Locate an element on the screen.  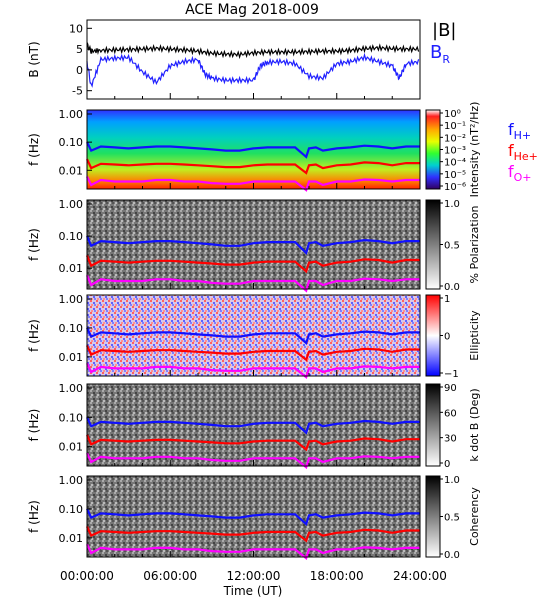
colorbar-tick-label: 60 is located at coordinates (450, 413).